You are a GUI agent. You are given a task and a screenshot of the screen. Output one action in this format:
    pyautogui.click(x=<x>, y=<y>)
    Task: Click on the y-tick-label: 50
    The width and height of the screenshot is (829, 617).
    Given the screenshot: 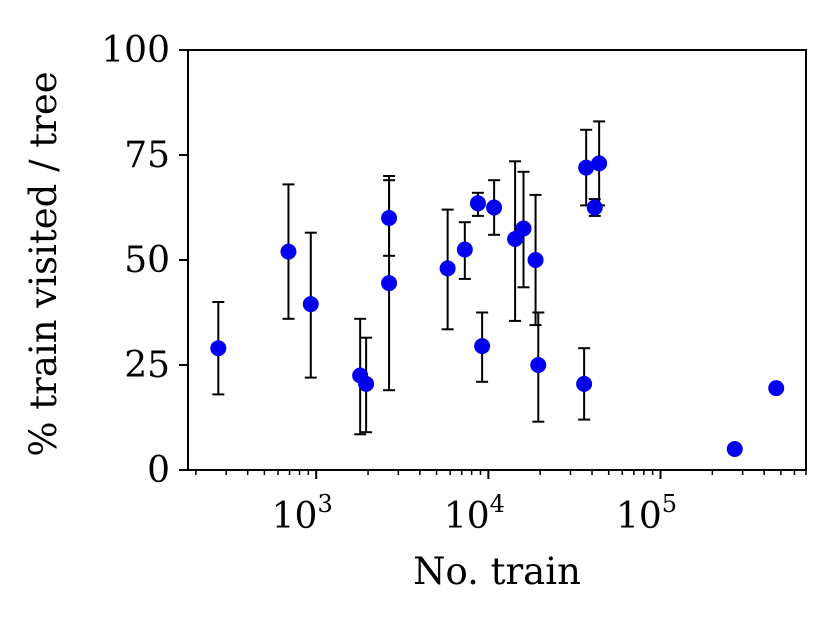 What is the action you would take?
    pyautogui.click(x=147, y=260)
    